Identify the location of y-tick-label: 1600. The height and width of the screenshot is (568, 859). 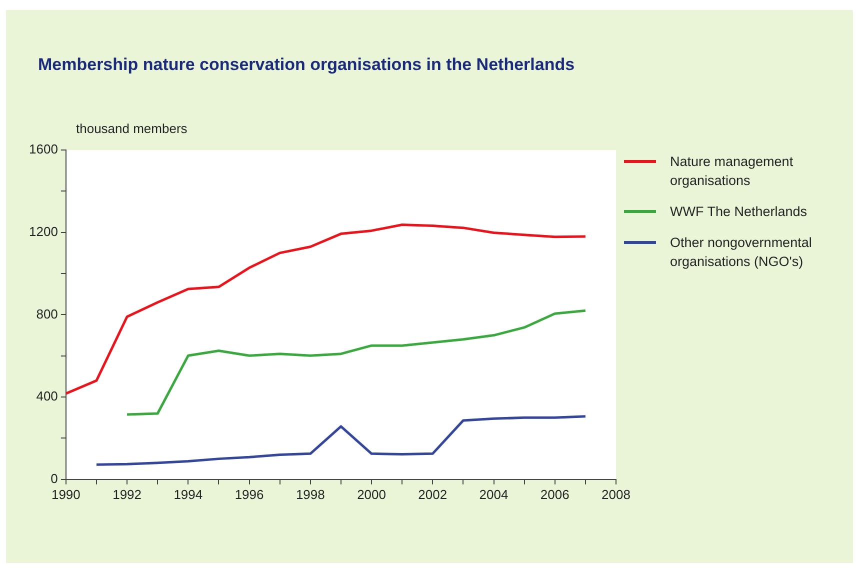
(43, 149).